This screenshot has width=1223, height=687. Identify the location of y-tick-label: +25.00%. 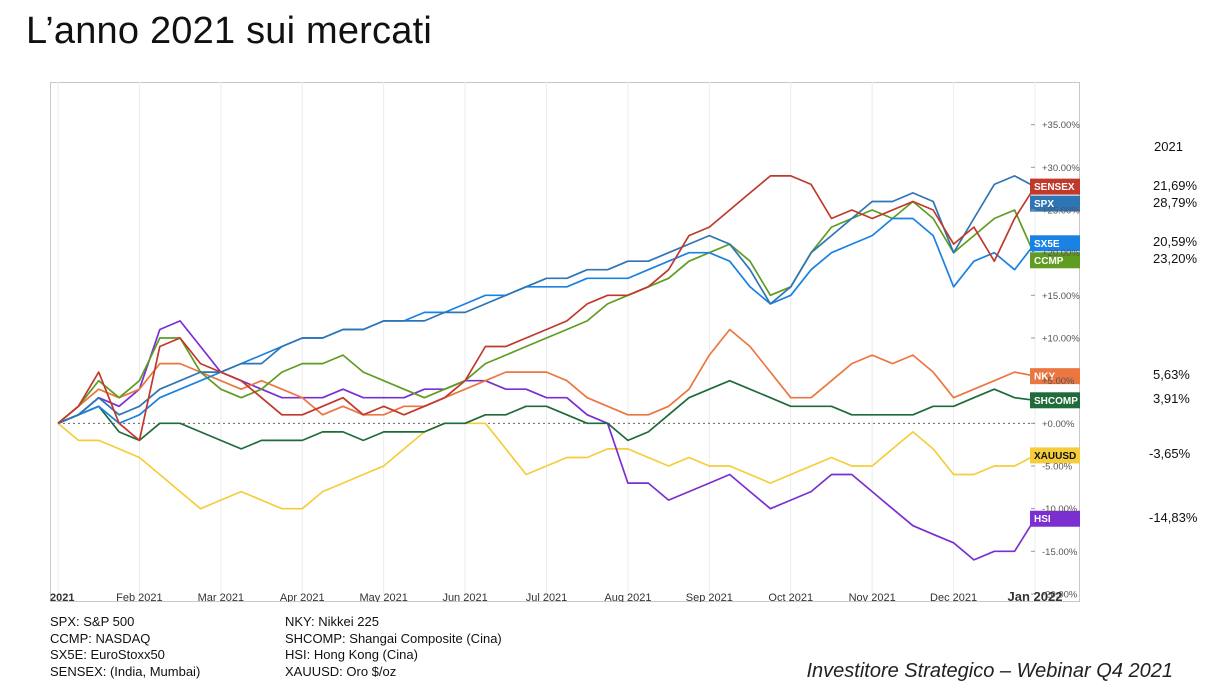
(1061, 211).